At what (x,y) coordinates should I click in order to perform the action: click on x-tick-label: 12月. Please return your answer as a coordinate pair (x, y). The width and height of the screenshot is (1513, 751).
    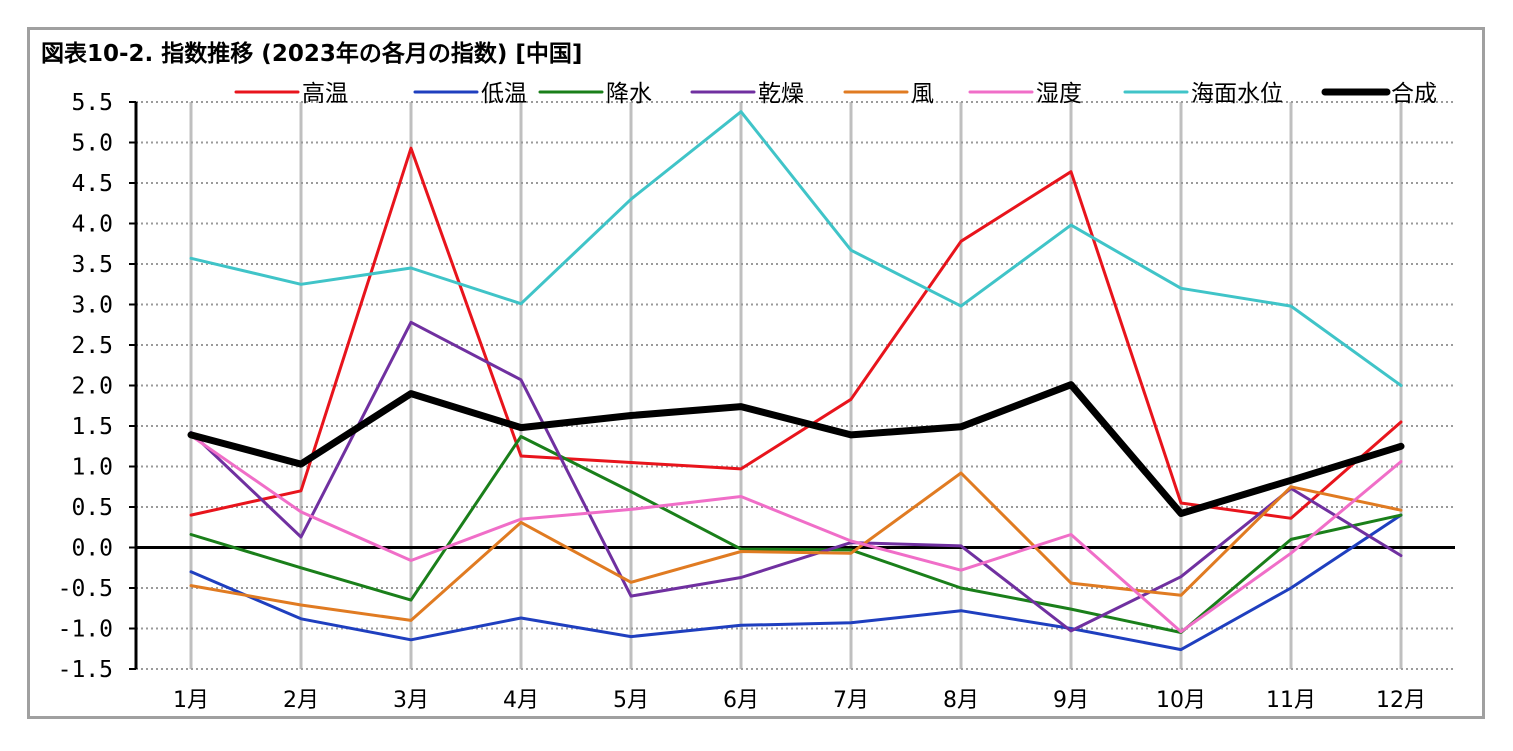
    Looking at the image, I should click on (1401, 700).